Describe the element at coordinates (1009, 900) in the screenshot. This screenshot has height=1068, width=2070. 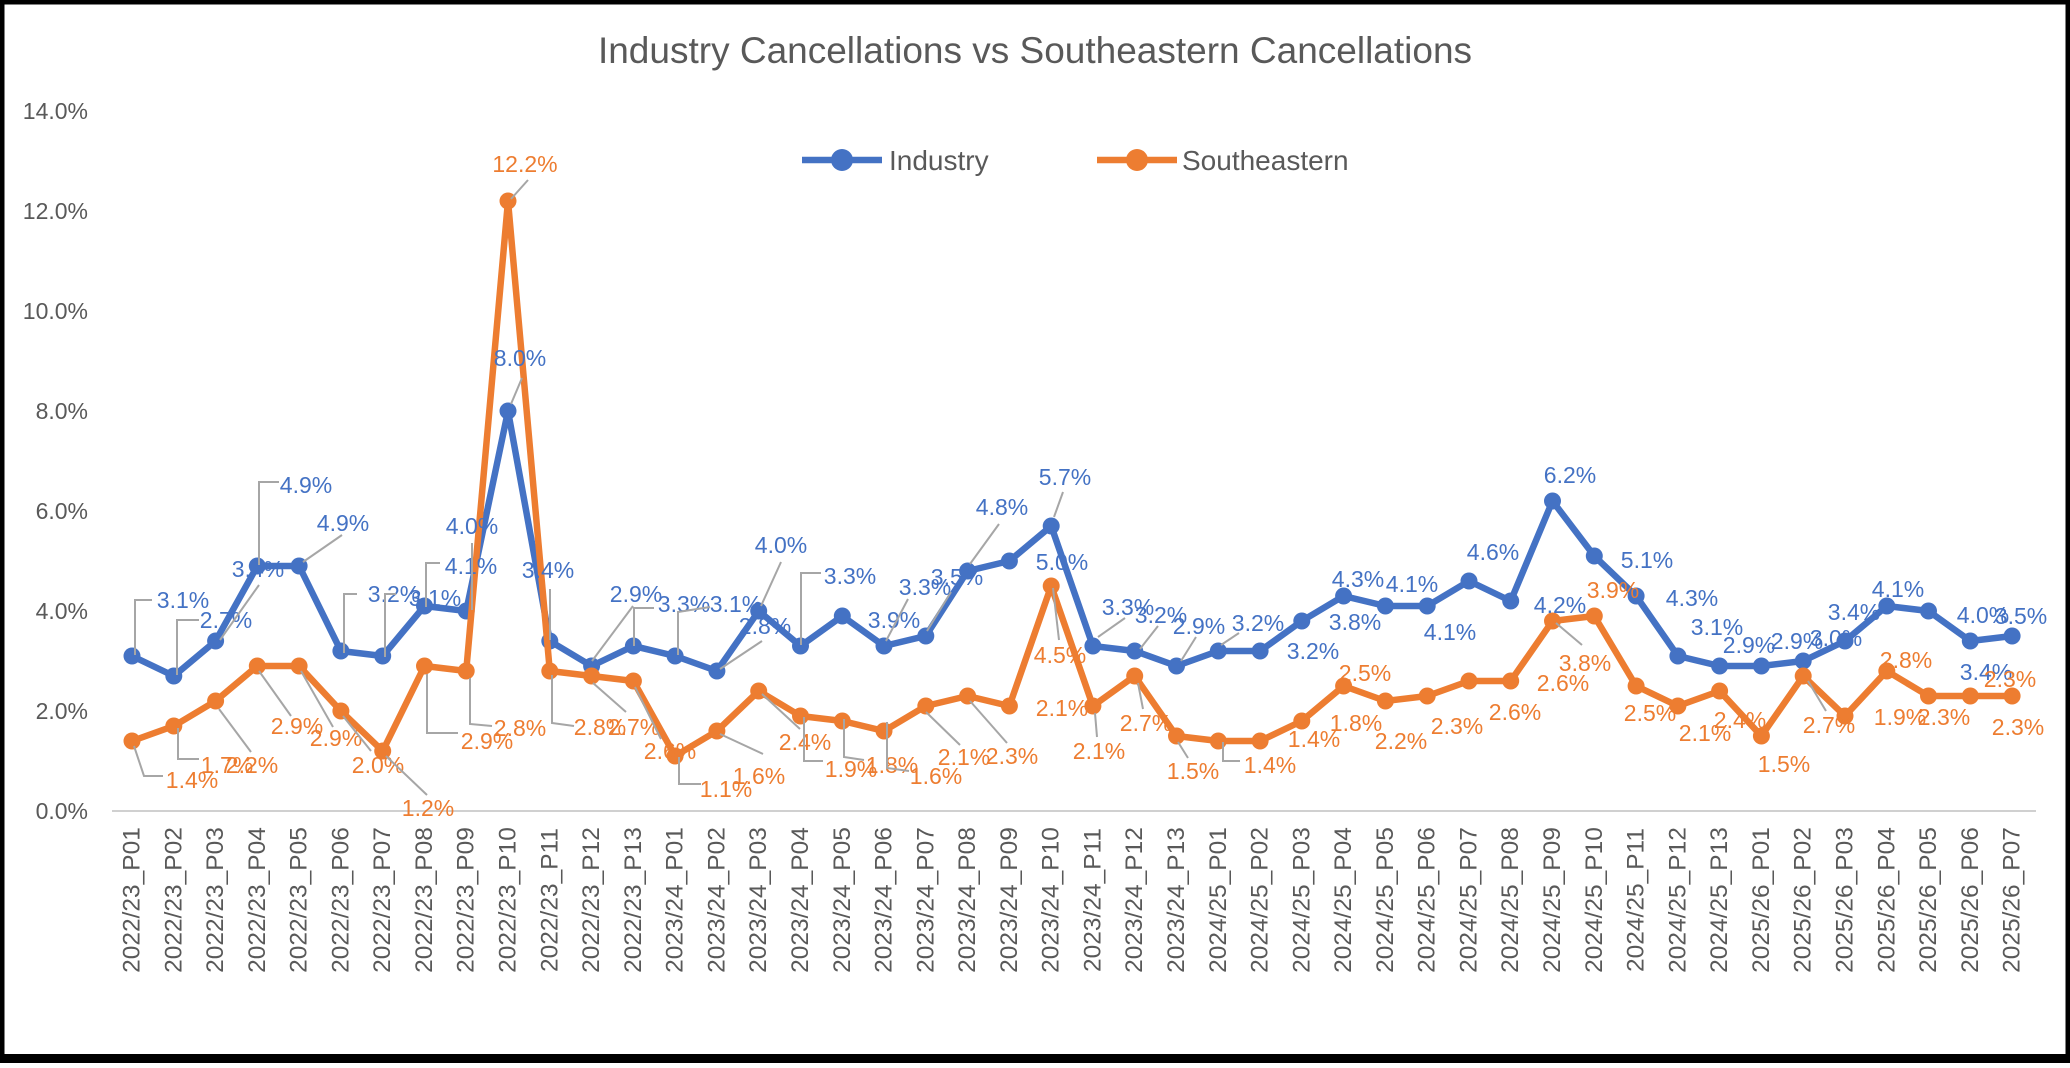
I see `svg-text: 2023/24_P09` at that location.